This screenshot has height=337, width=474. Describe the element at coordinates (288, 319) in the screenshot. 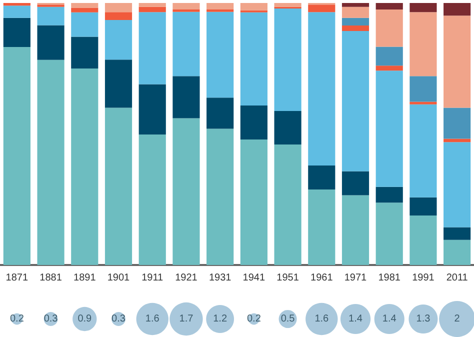

I see `data-label: 0.5` at that location.